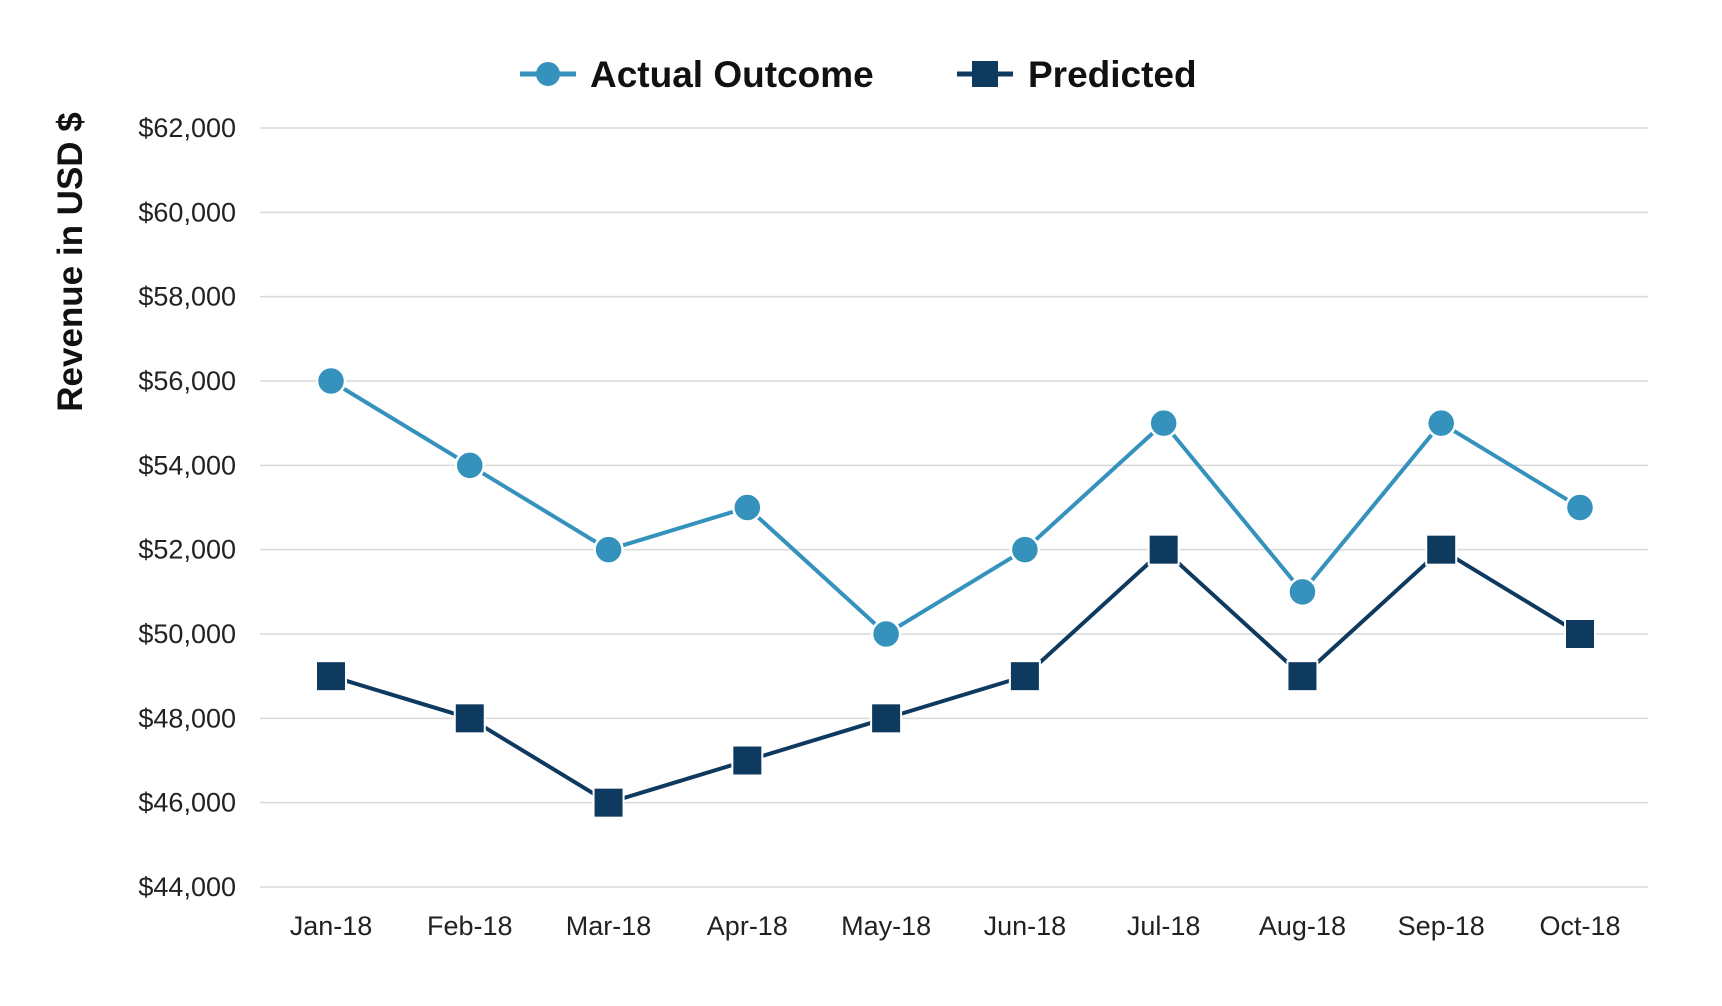 The height and width of the screenshot is (1006, 1722). What do you see at coordinates (1112, 74) in the screenshot?
I see `legend-label: Predicted` at bounding box center [1112, 74].